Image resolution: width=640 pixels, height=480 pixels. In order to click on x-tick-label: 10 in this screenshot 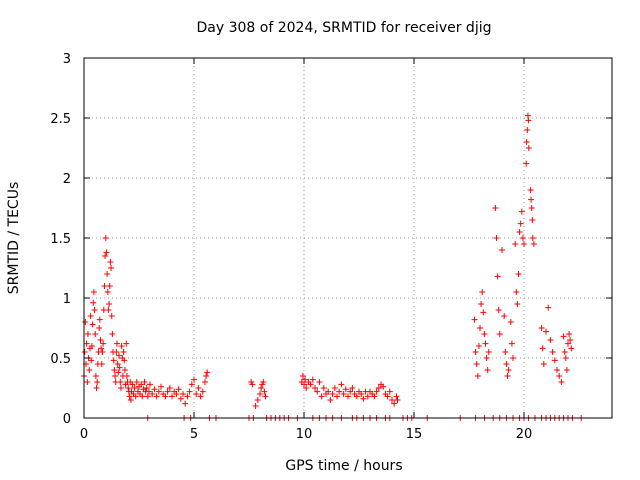, I will do `click(304, 434)`.